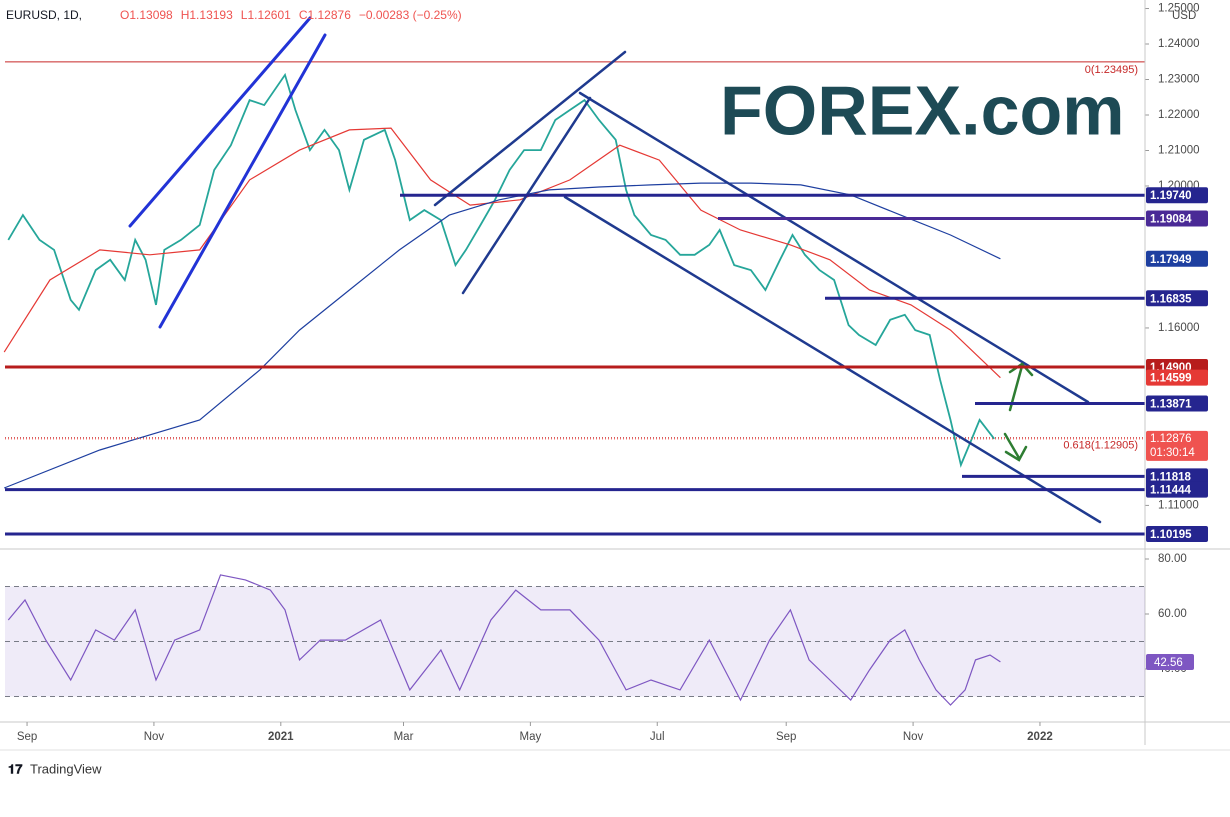  Describe the element at coordinates (1179, 9) in the screenshot. I see `y-tick-label: 1.25000` at that location.